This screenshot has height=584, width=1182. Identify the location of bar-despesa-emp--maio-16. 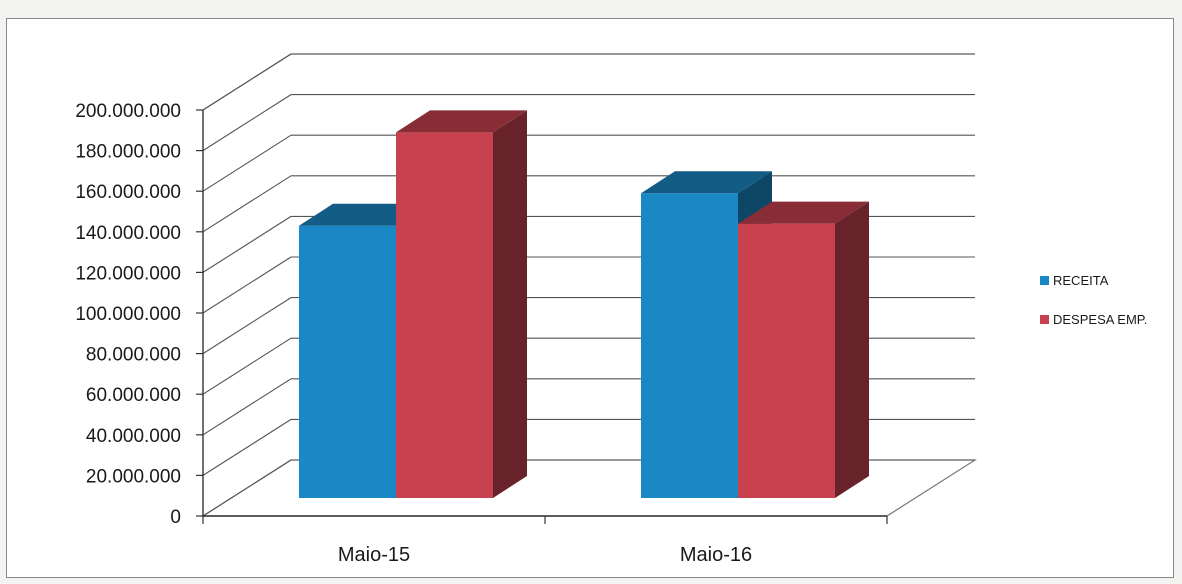
(803, 349).